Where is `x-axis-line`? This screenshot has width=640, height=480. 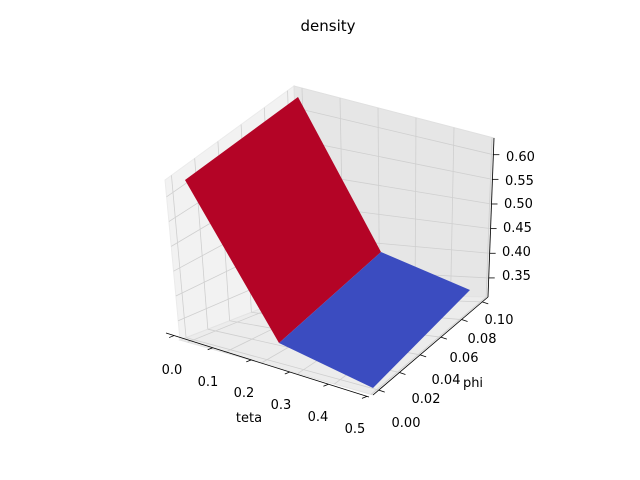
x-axis-line is located at coordinates (267, 365).